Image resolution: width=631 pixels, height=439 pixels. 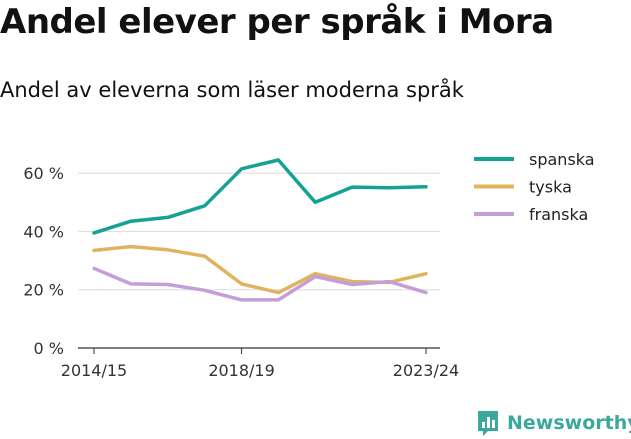 What do you see at coordinates (562, 159) in the screenshot?
I see `legend-label-spanska: spanska` at bounding box center [562, 159].